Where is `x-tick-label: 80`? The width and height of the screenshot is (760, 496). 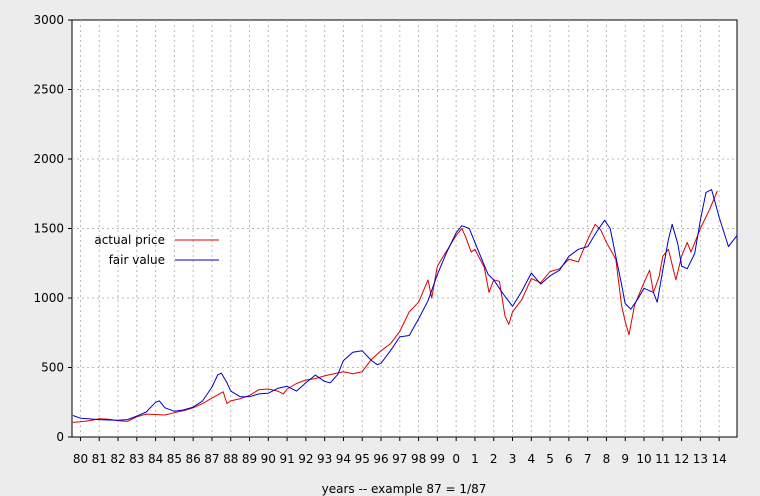 x-tick-label: 80 is located at coordinates (80, 459).